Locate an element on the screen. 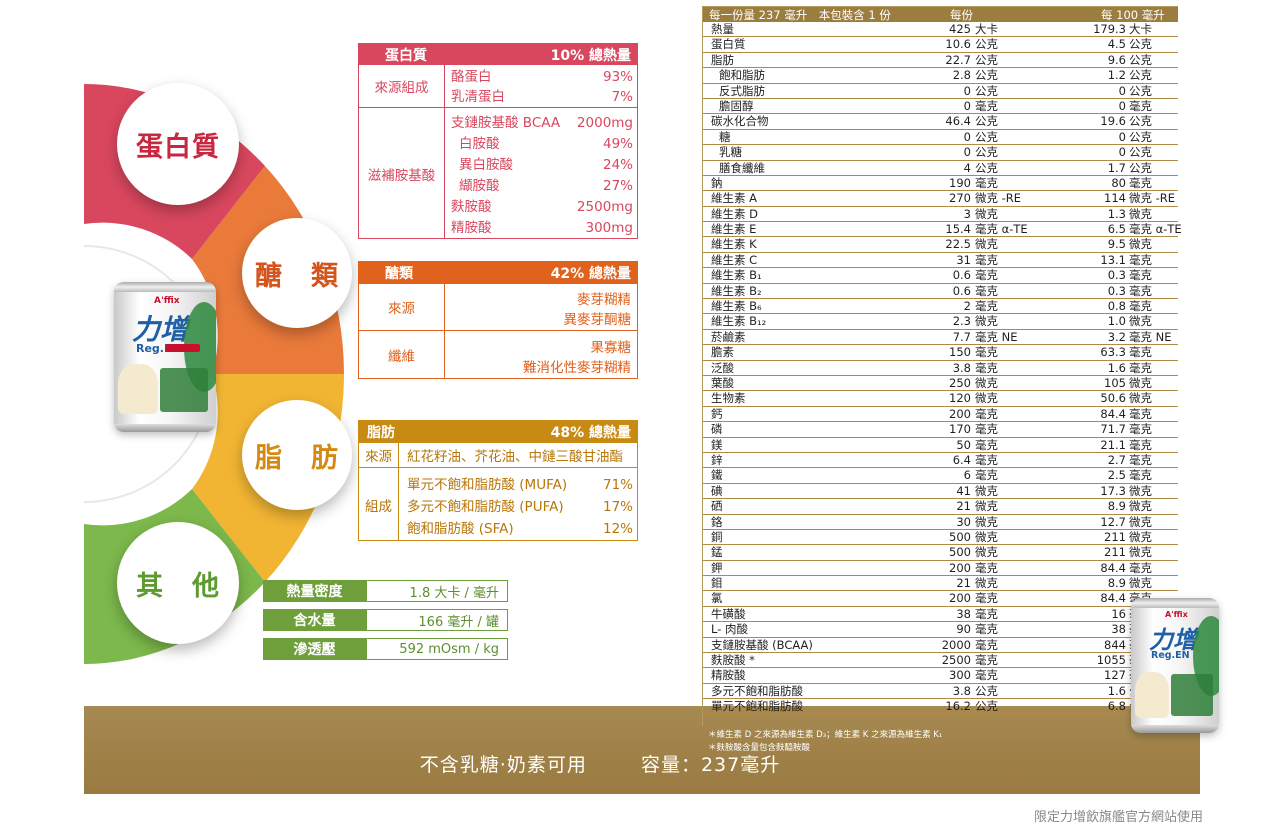  nutrient-name: 維生素 B₁₂ is located at coordinates (739, 321).